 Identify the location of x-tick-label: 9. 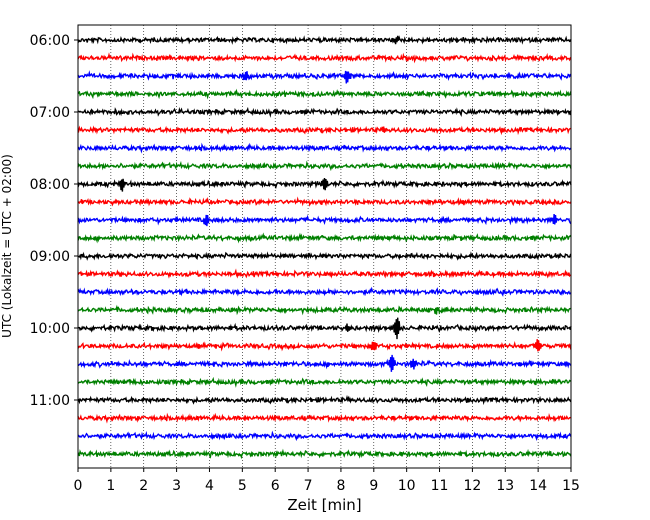
(373, 486).